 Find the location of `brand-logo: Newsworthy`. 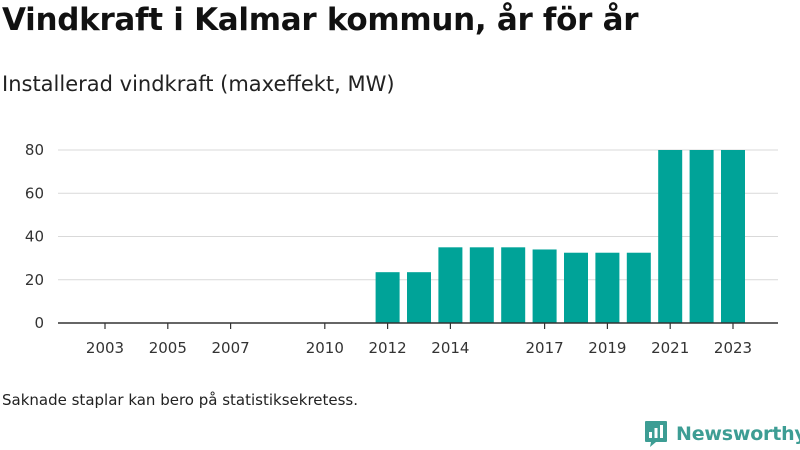

brand-logo: Newsworthy is located at coordinates (722, 434).